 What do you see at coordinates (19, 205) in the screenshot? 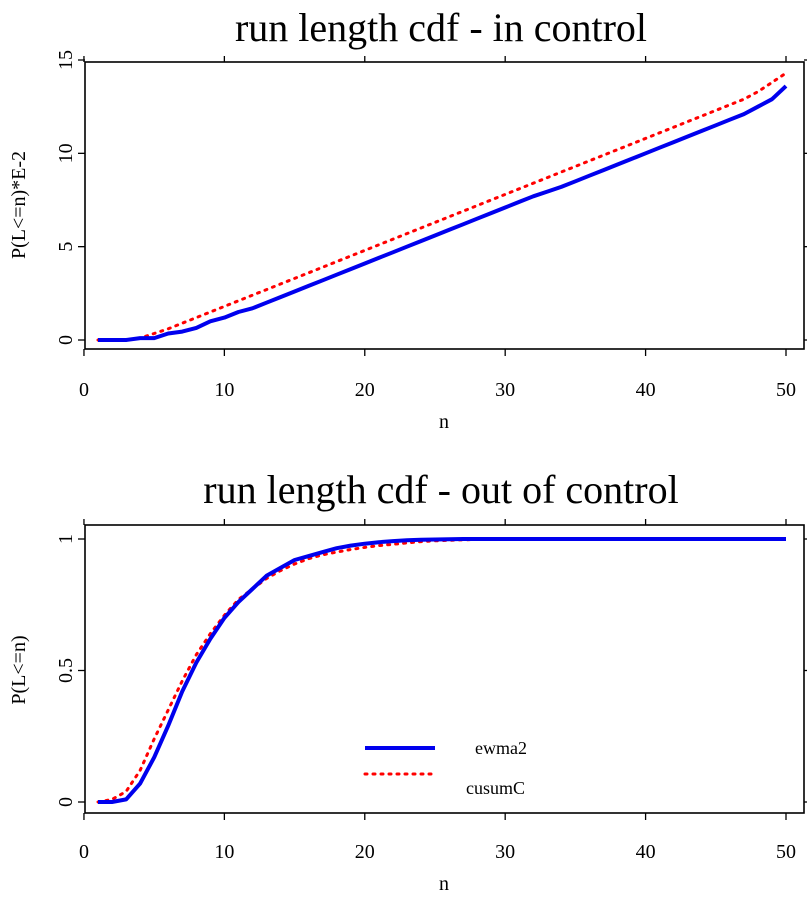
I see `y-axis-label-in-control: P(L<=n)*E-2` at bounding box center [19, 205].